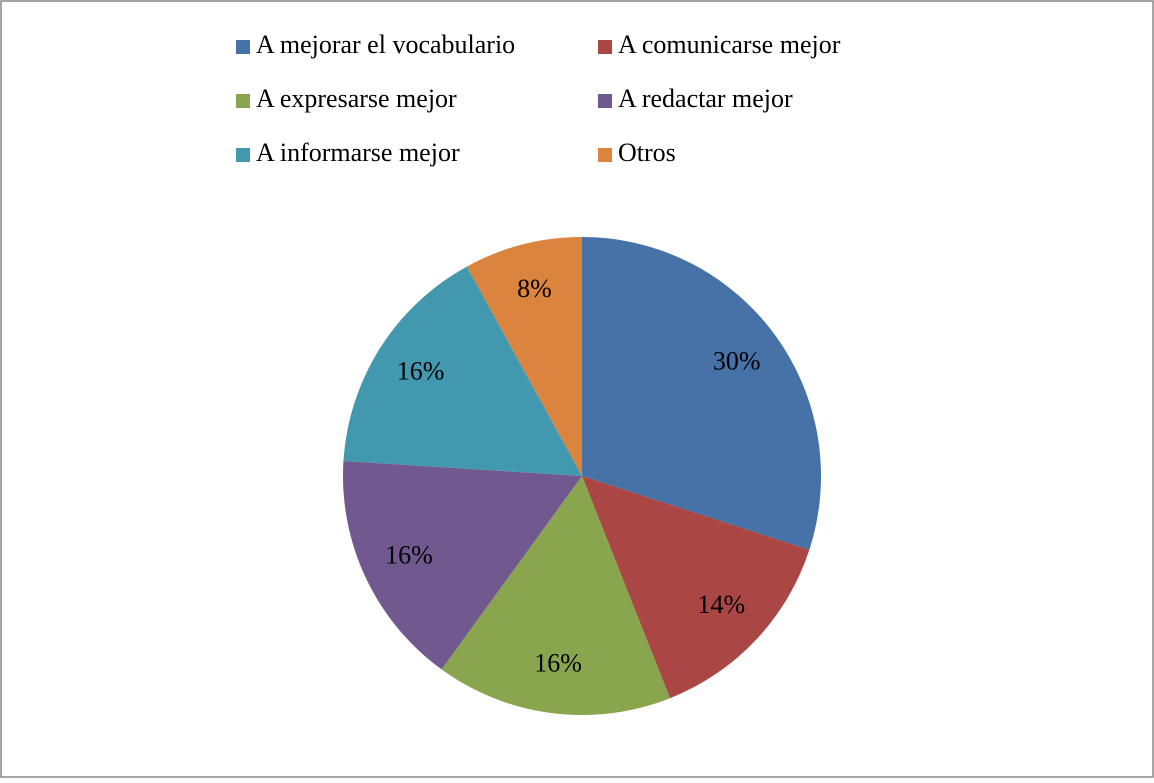 The height and width of the screenshot is (783, 1154). What do you see at coordinates (356, 98) in the screenshot?
I see `legend-label: A expresarse mejor` at bounding box center [356, 98].